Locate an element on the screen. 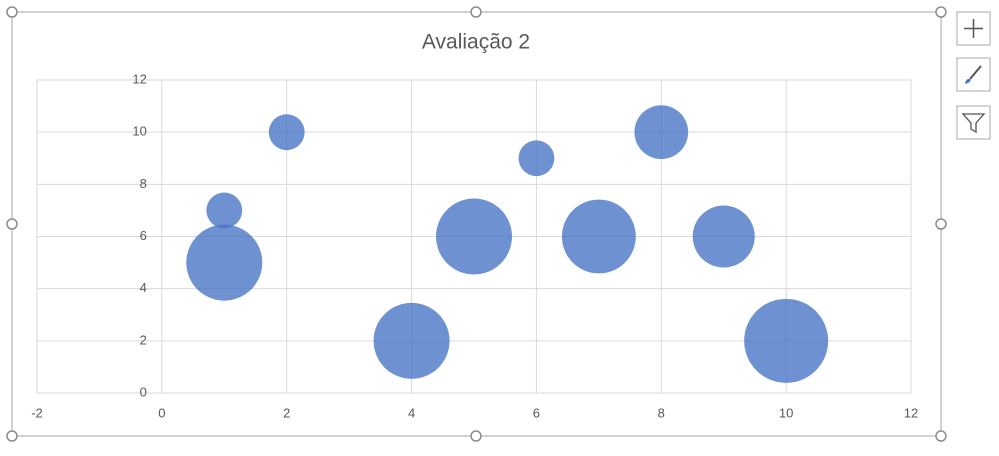 This screenshot has width=999, height=456. x-tick-label: 0 is located at coordinates (161, 412).